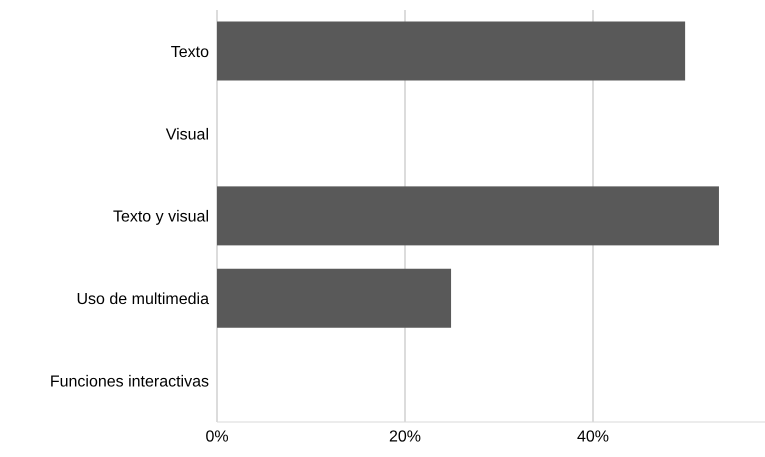 This screenshot has width=765, height=457. Describe the element at coordinates (129, 381) in the screenshot. I see `y-tick-label: Funciones interactivas` at that location.